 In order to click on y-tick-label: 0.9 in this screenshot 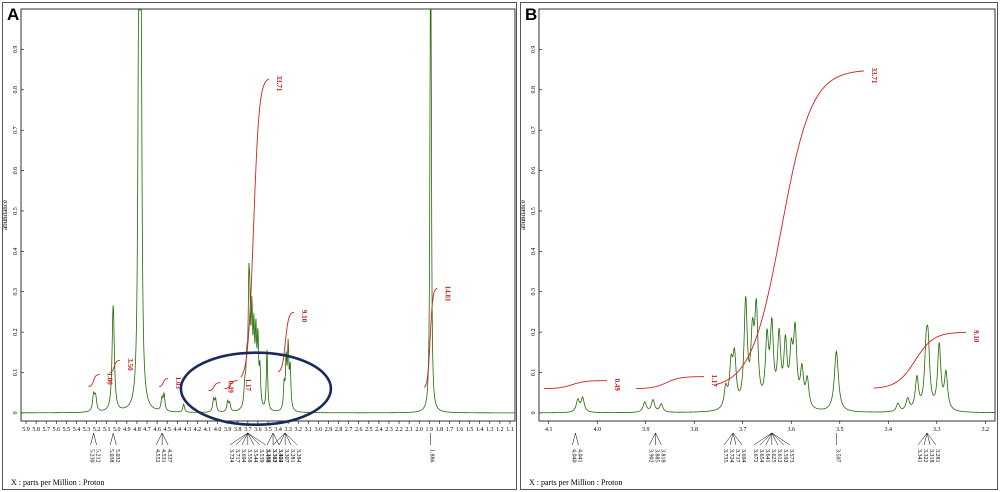, I will do `click(534, 50)`.